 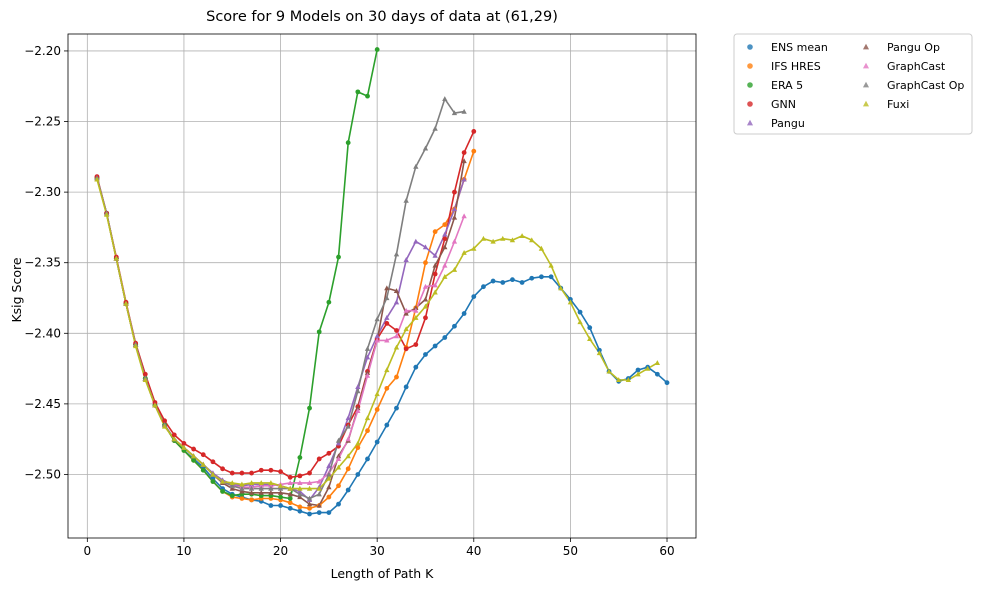 I want to click on y-tick-label: −2.40, so click(x=42, y=333).